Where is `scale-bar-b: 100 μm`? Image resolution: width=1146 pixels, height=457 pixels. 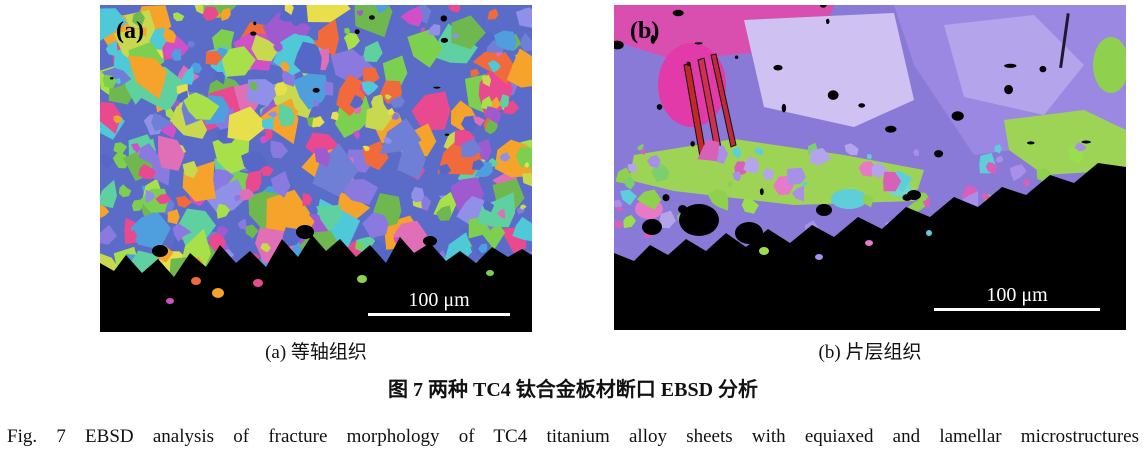 scale-bar-b: 100 μm is located at coordinates (1017, 297).